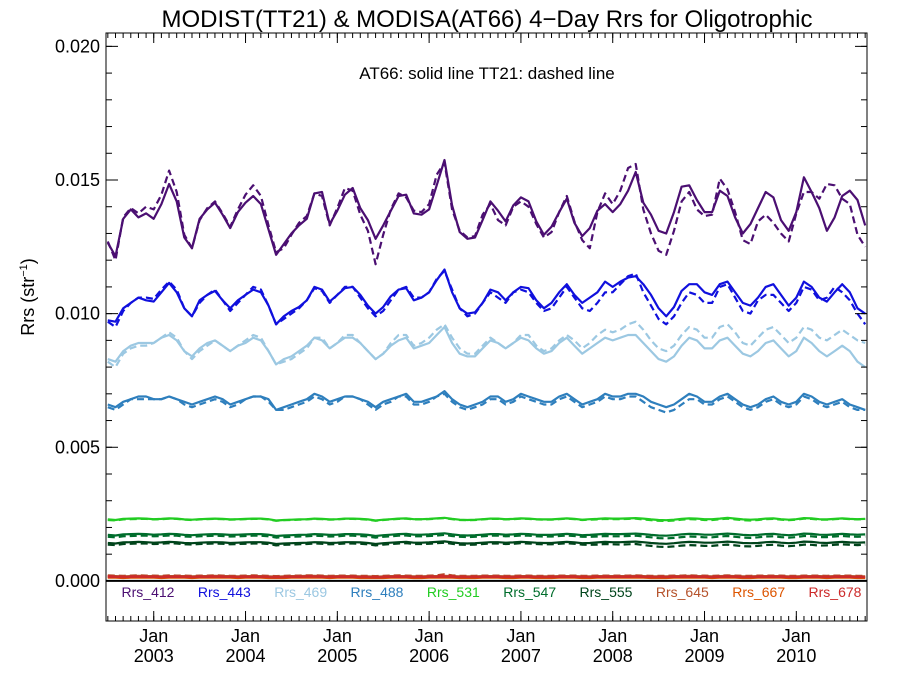  I want to click on series-line-rrs-412-dashed, so click(486, 213).